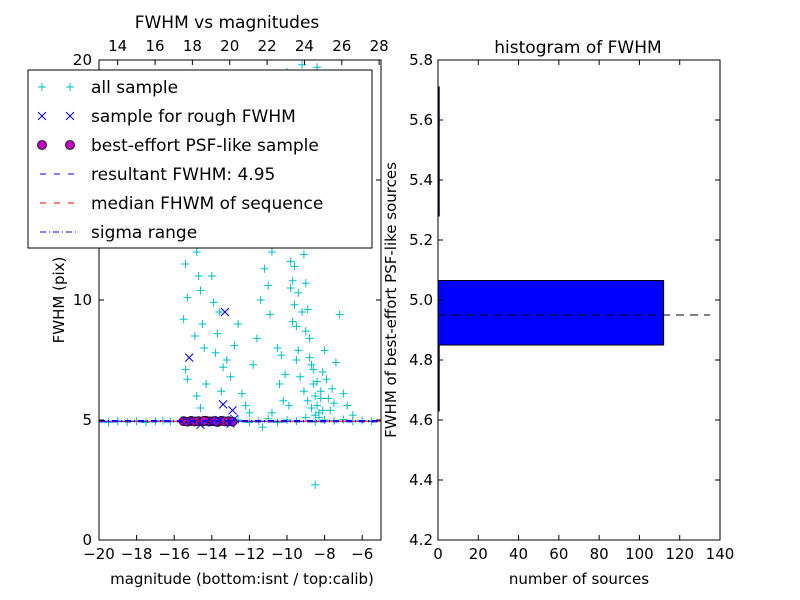 This screenshot has height=600, width=800. I want to click on left-y-tick-label: 20, so click(82, 60).